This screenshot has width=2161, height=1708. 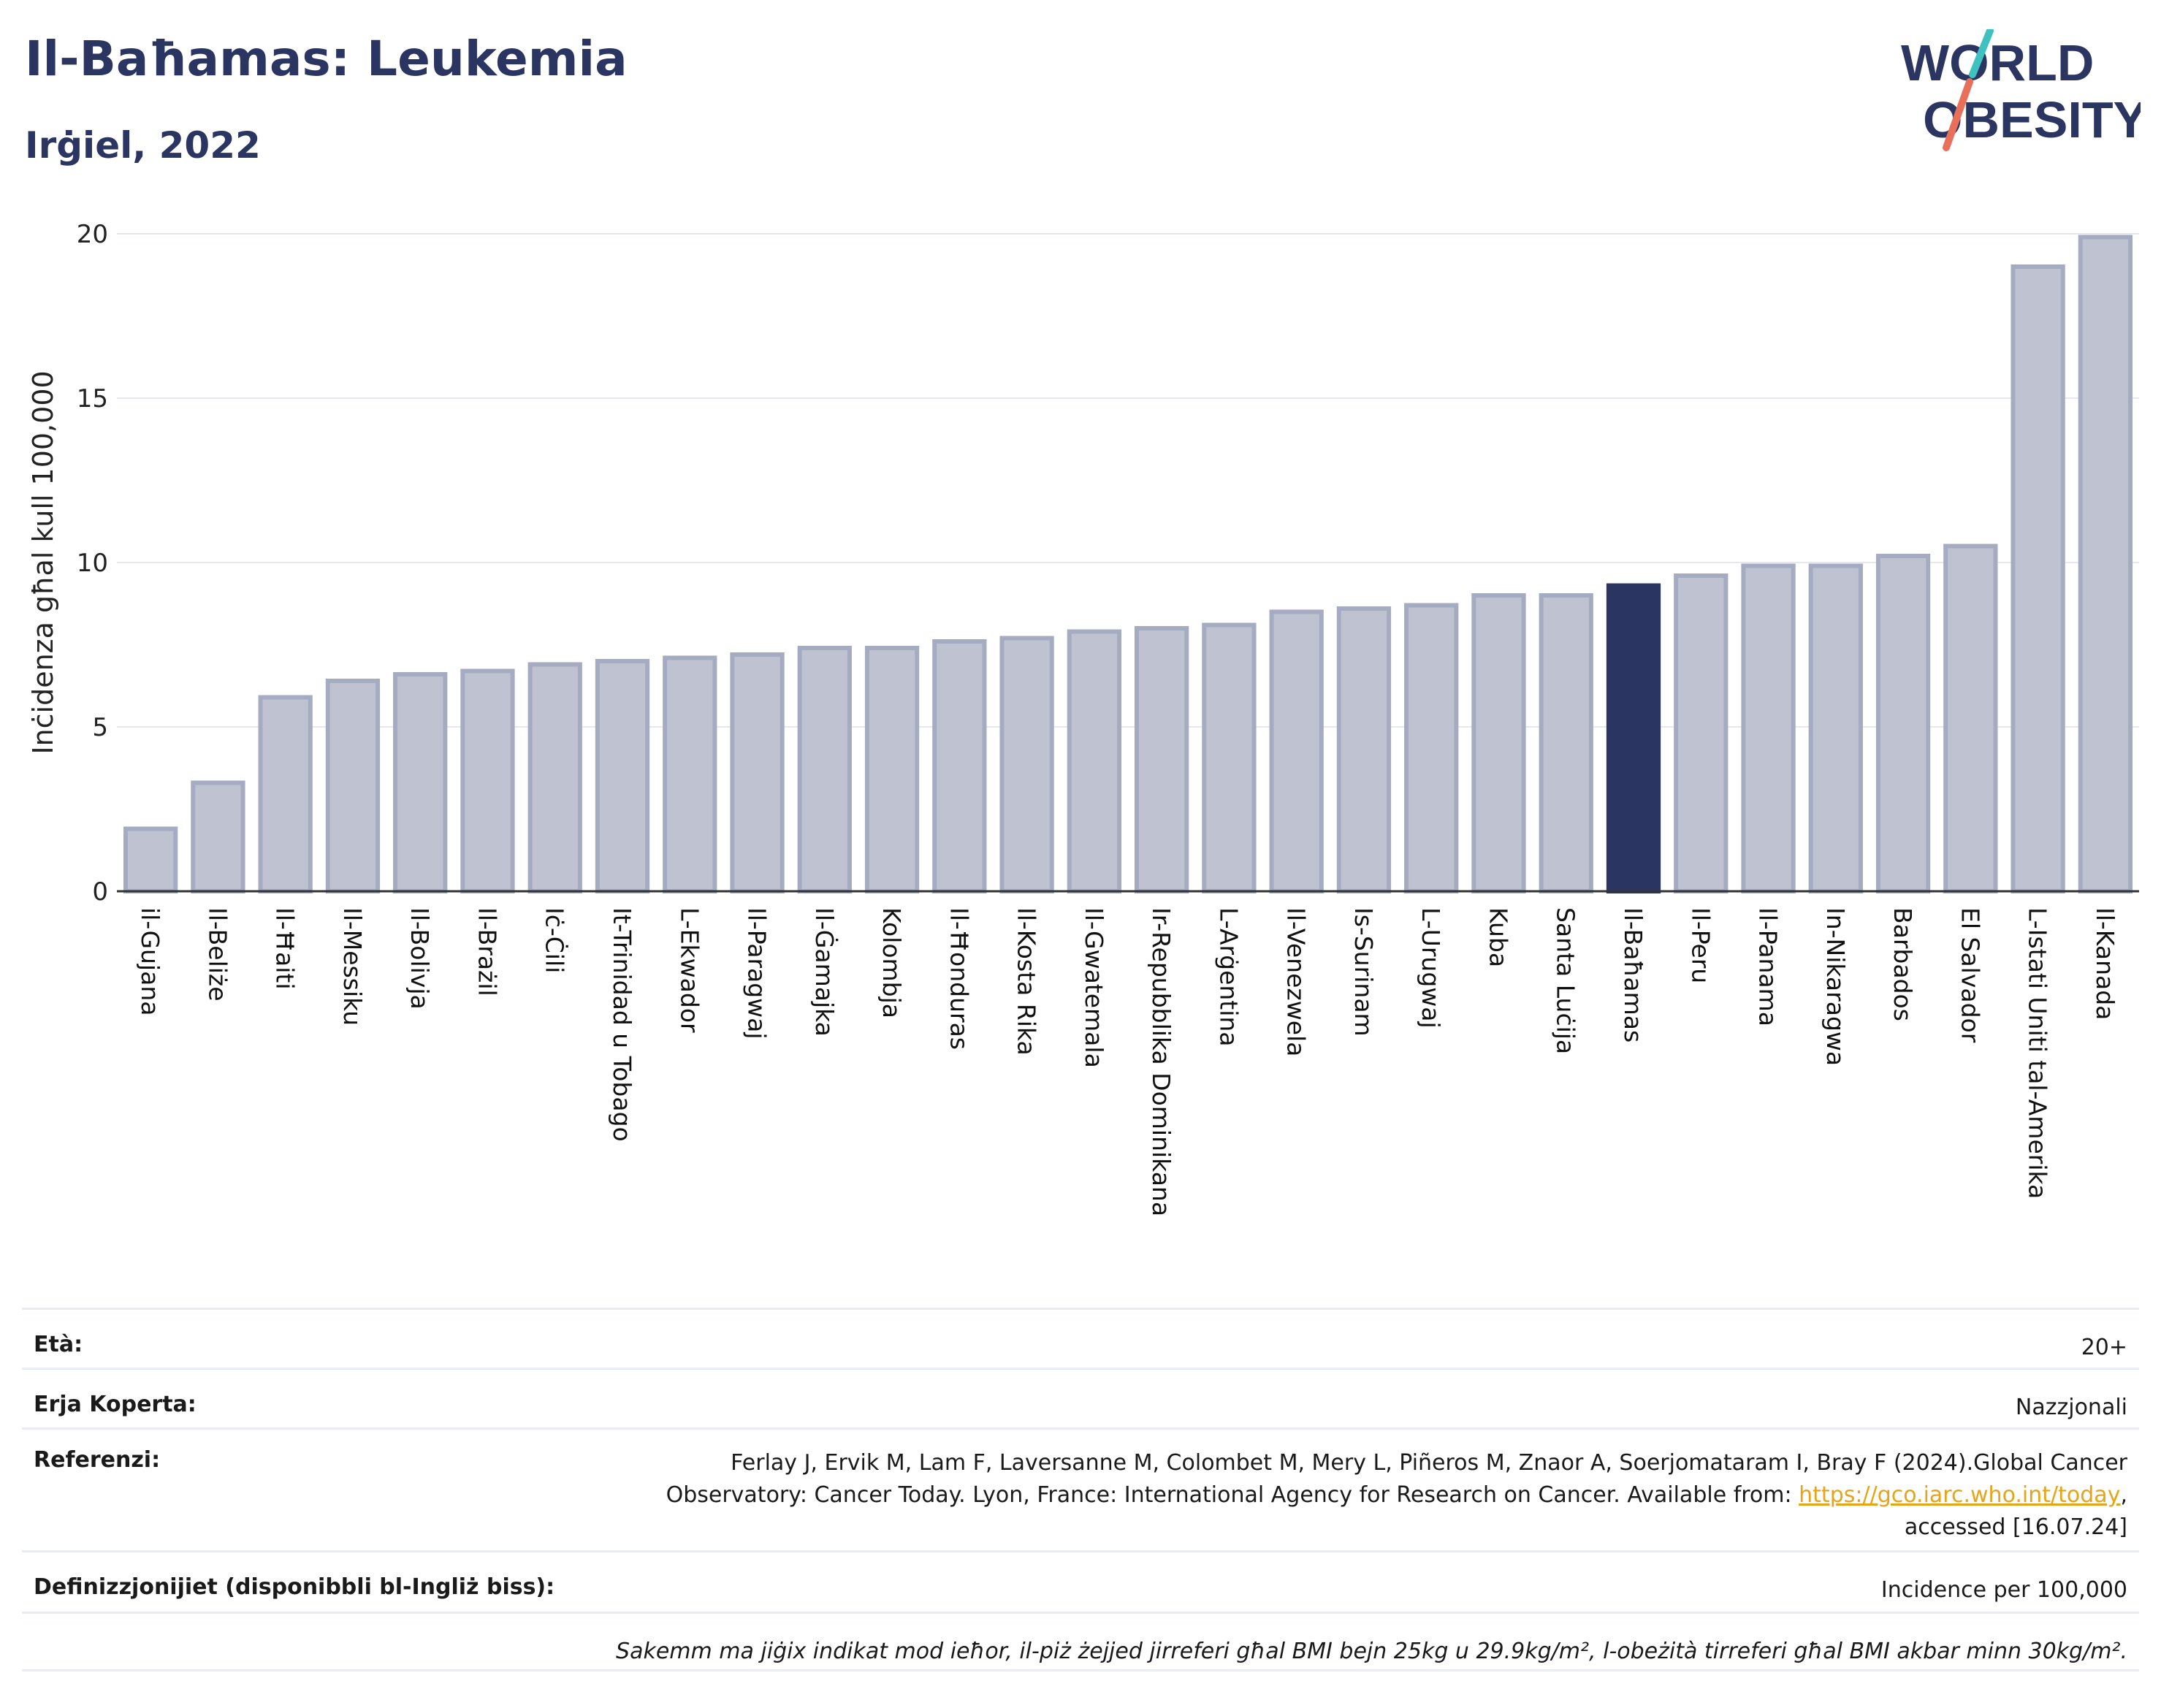 What do you see at coordinates (2071, 1407) in the screenshot?
I see `area-value: Nazzjonali` at bounding box center [2071, 1407].